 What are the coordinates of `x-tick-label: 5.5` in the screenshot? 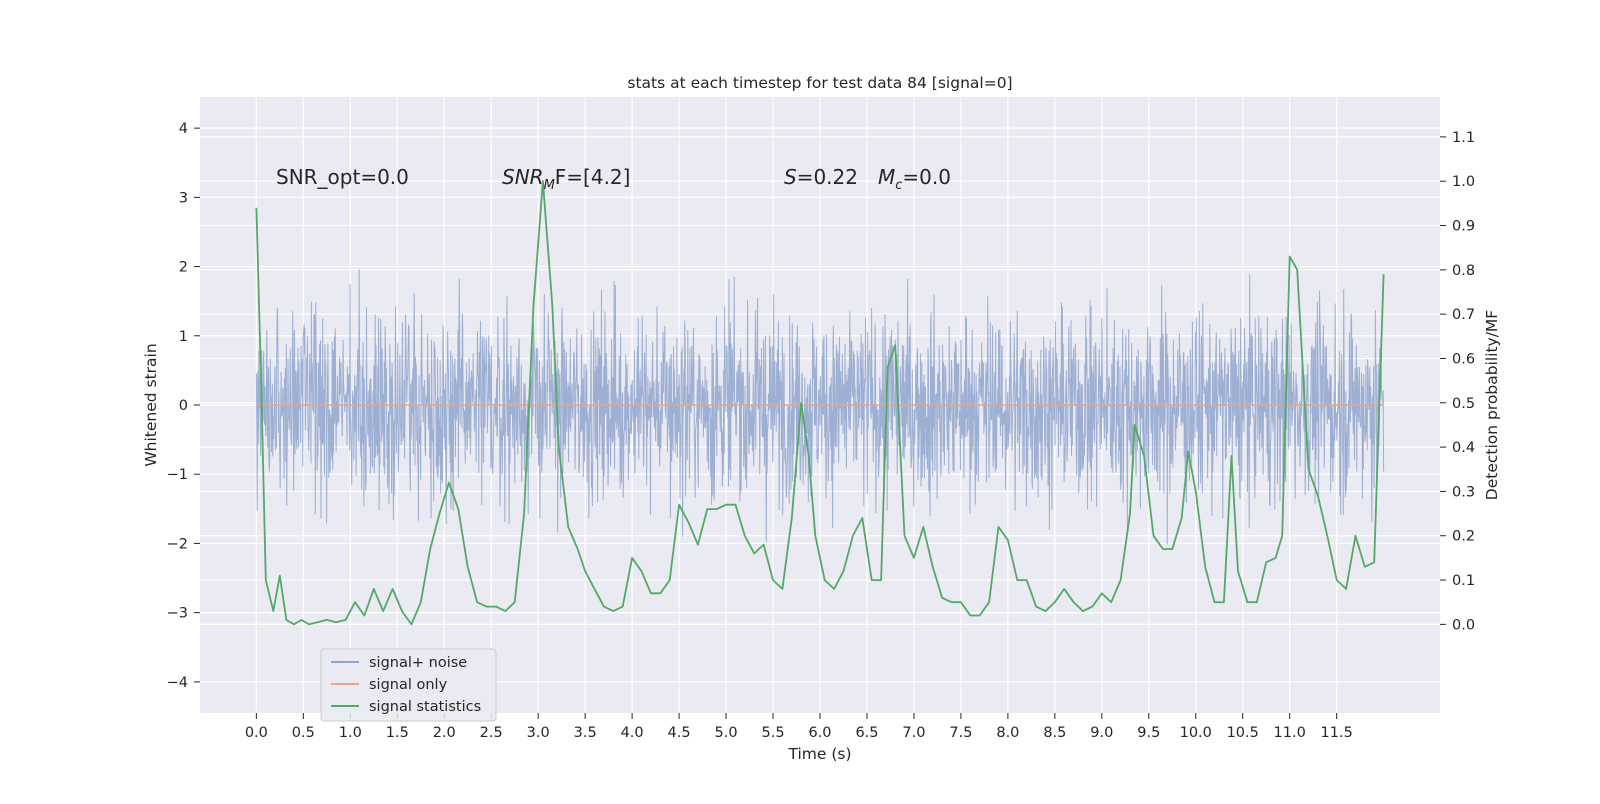 It's located at (772, 733).